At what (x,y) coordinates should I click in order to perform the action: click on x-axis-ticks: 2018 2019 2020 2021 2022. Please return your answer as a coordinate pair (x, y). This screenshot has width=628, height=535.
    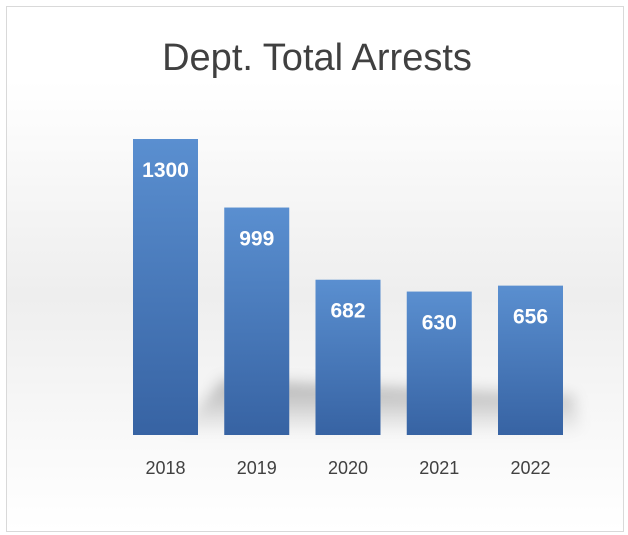
    Looking at the image, I should click on (347, 468).